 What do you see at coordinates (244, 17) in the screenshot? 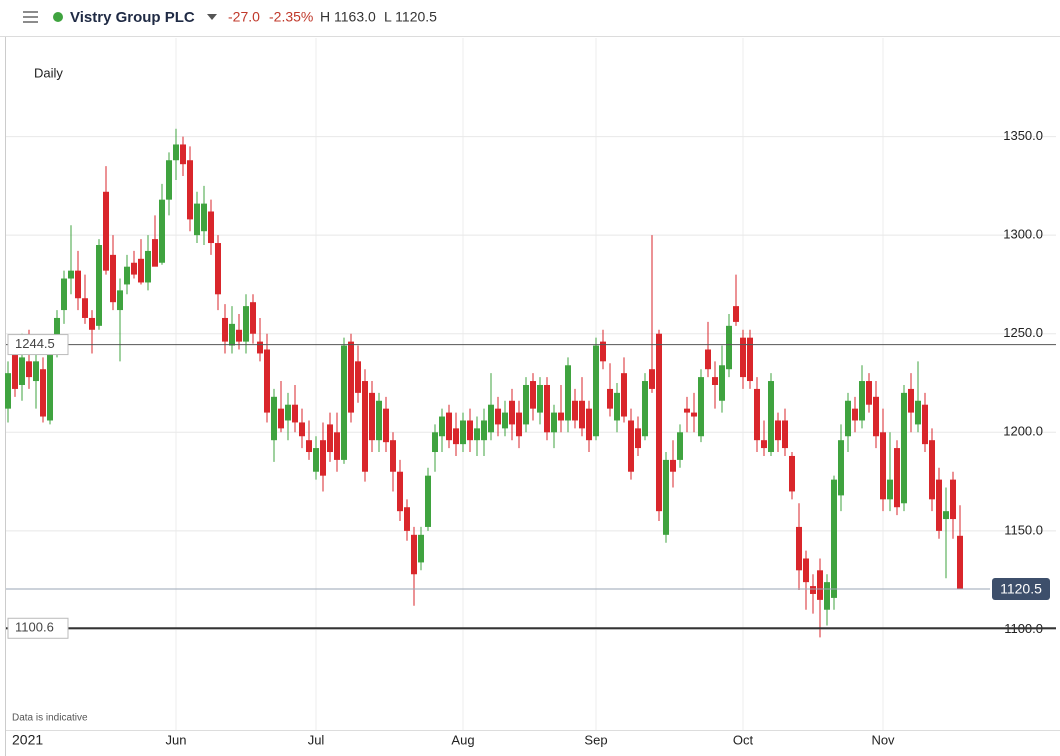
I see `change: -27.0` at bounding box center [244, 17].